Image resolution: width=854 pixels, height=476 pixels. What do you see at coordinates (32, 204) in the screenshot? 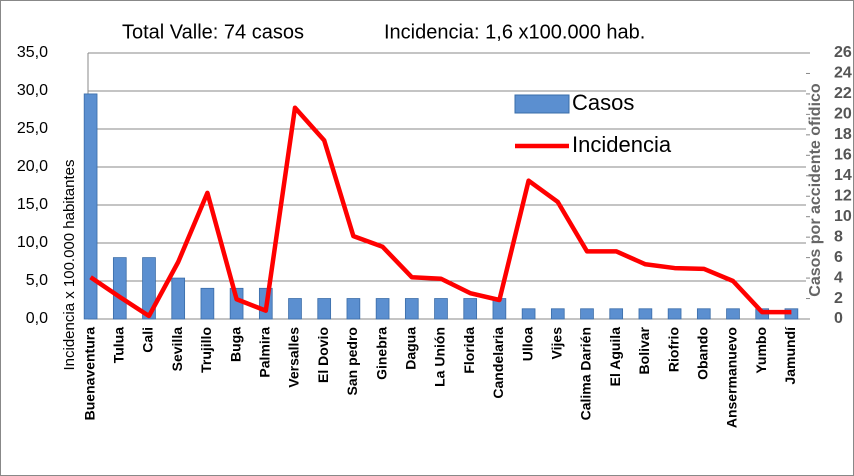
I see `y-tick-label: 15,0` at bounding box center [32, 204].